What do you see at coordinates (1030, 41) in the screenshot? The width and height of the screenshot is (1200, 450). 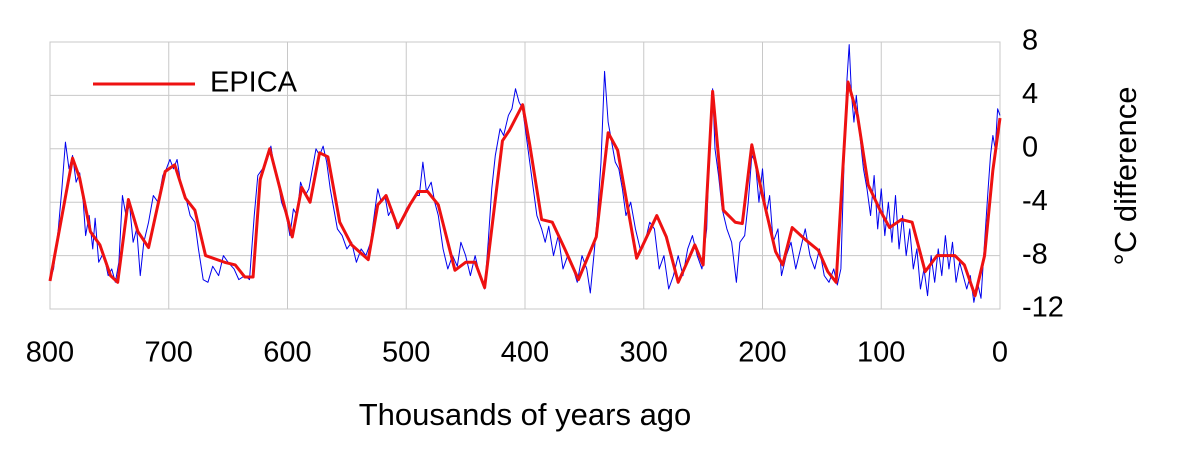 I see `y-tick-label: 8` at bounding box center [1030, 41].